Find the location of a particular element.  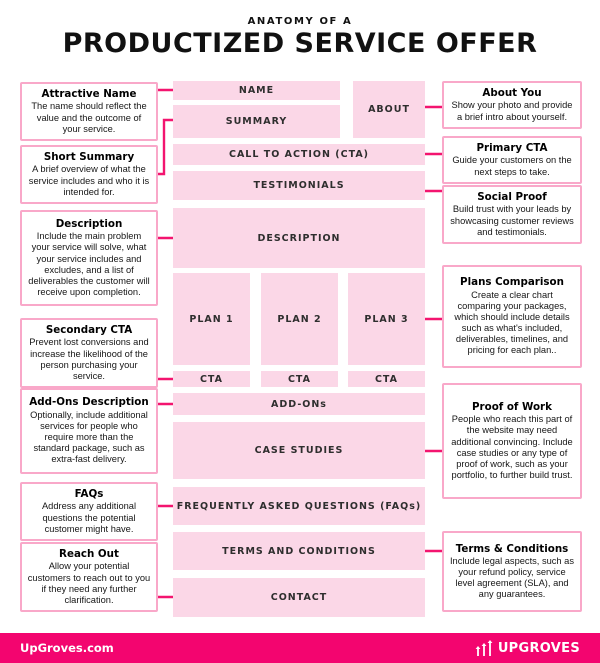

wireframe-case-studies-block: CASE STUDIES is located at coordinates (299, 450).